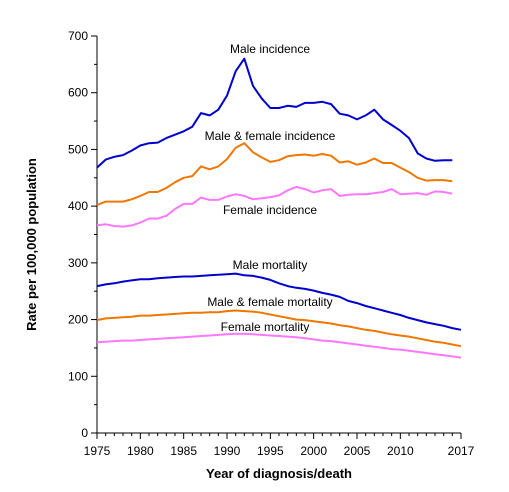  Describe the element at coordinates (78, 93) in the screenshot. I see `y-tick-label: 600` at that location.